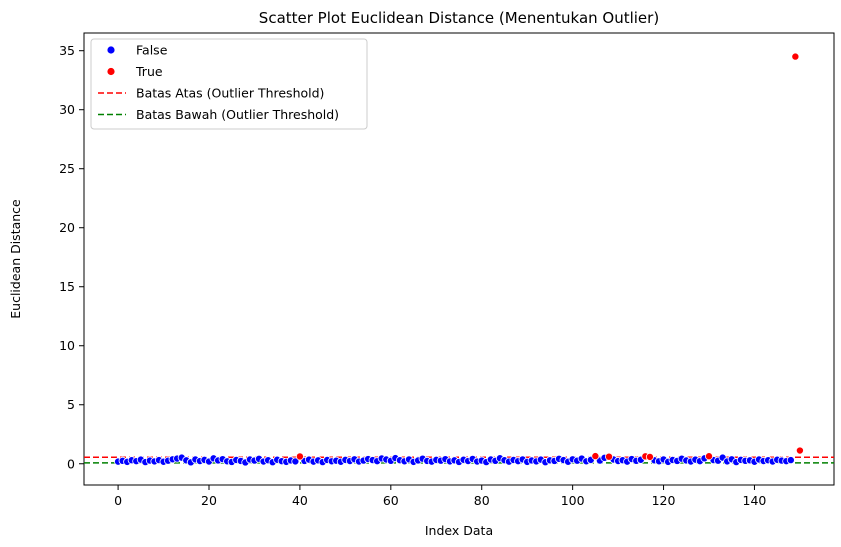 The image size is (841, 547). Describe the element at coordinates (67, 109) in the screenshot. I see `y-tick-label: 30` at that location.